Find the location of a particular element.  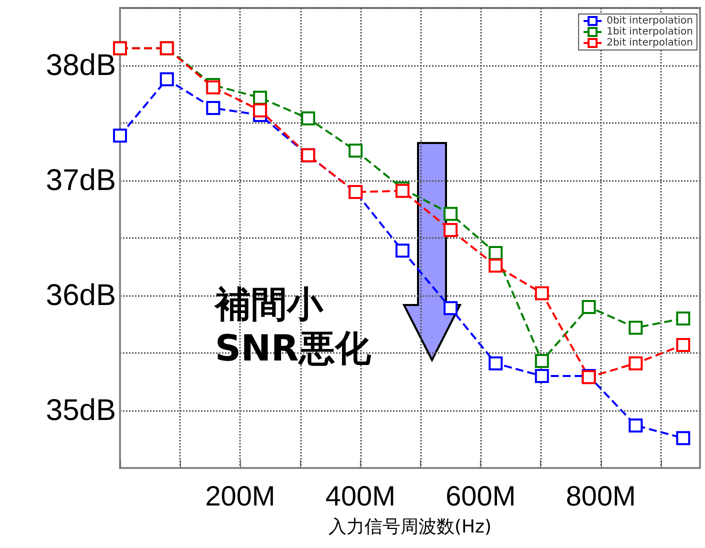

annotation: 補間小 SNR悪化 is located at coordinates (292, 327).